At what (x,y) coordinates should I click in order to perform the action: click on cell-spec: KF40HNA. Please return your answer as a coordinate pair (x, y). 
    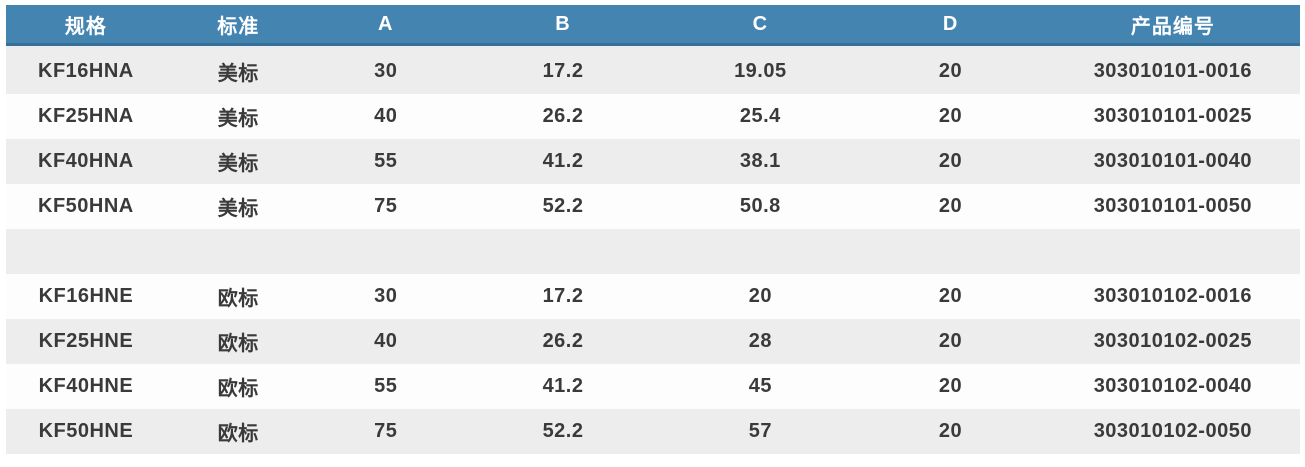
    Looking at the image, I should click on (86, 161).